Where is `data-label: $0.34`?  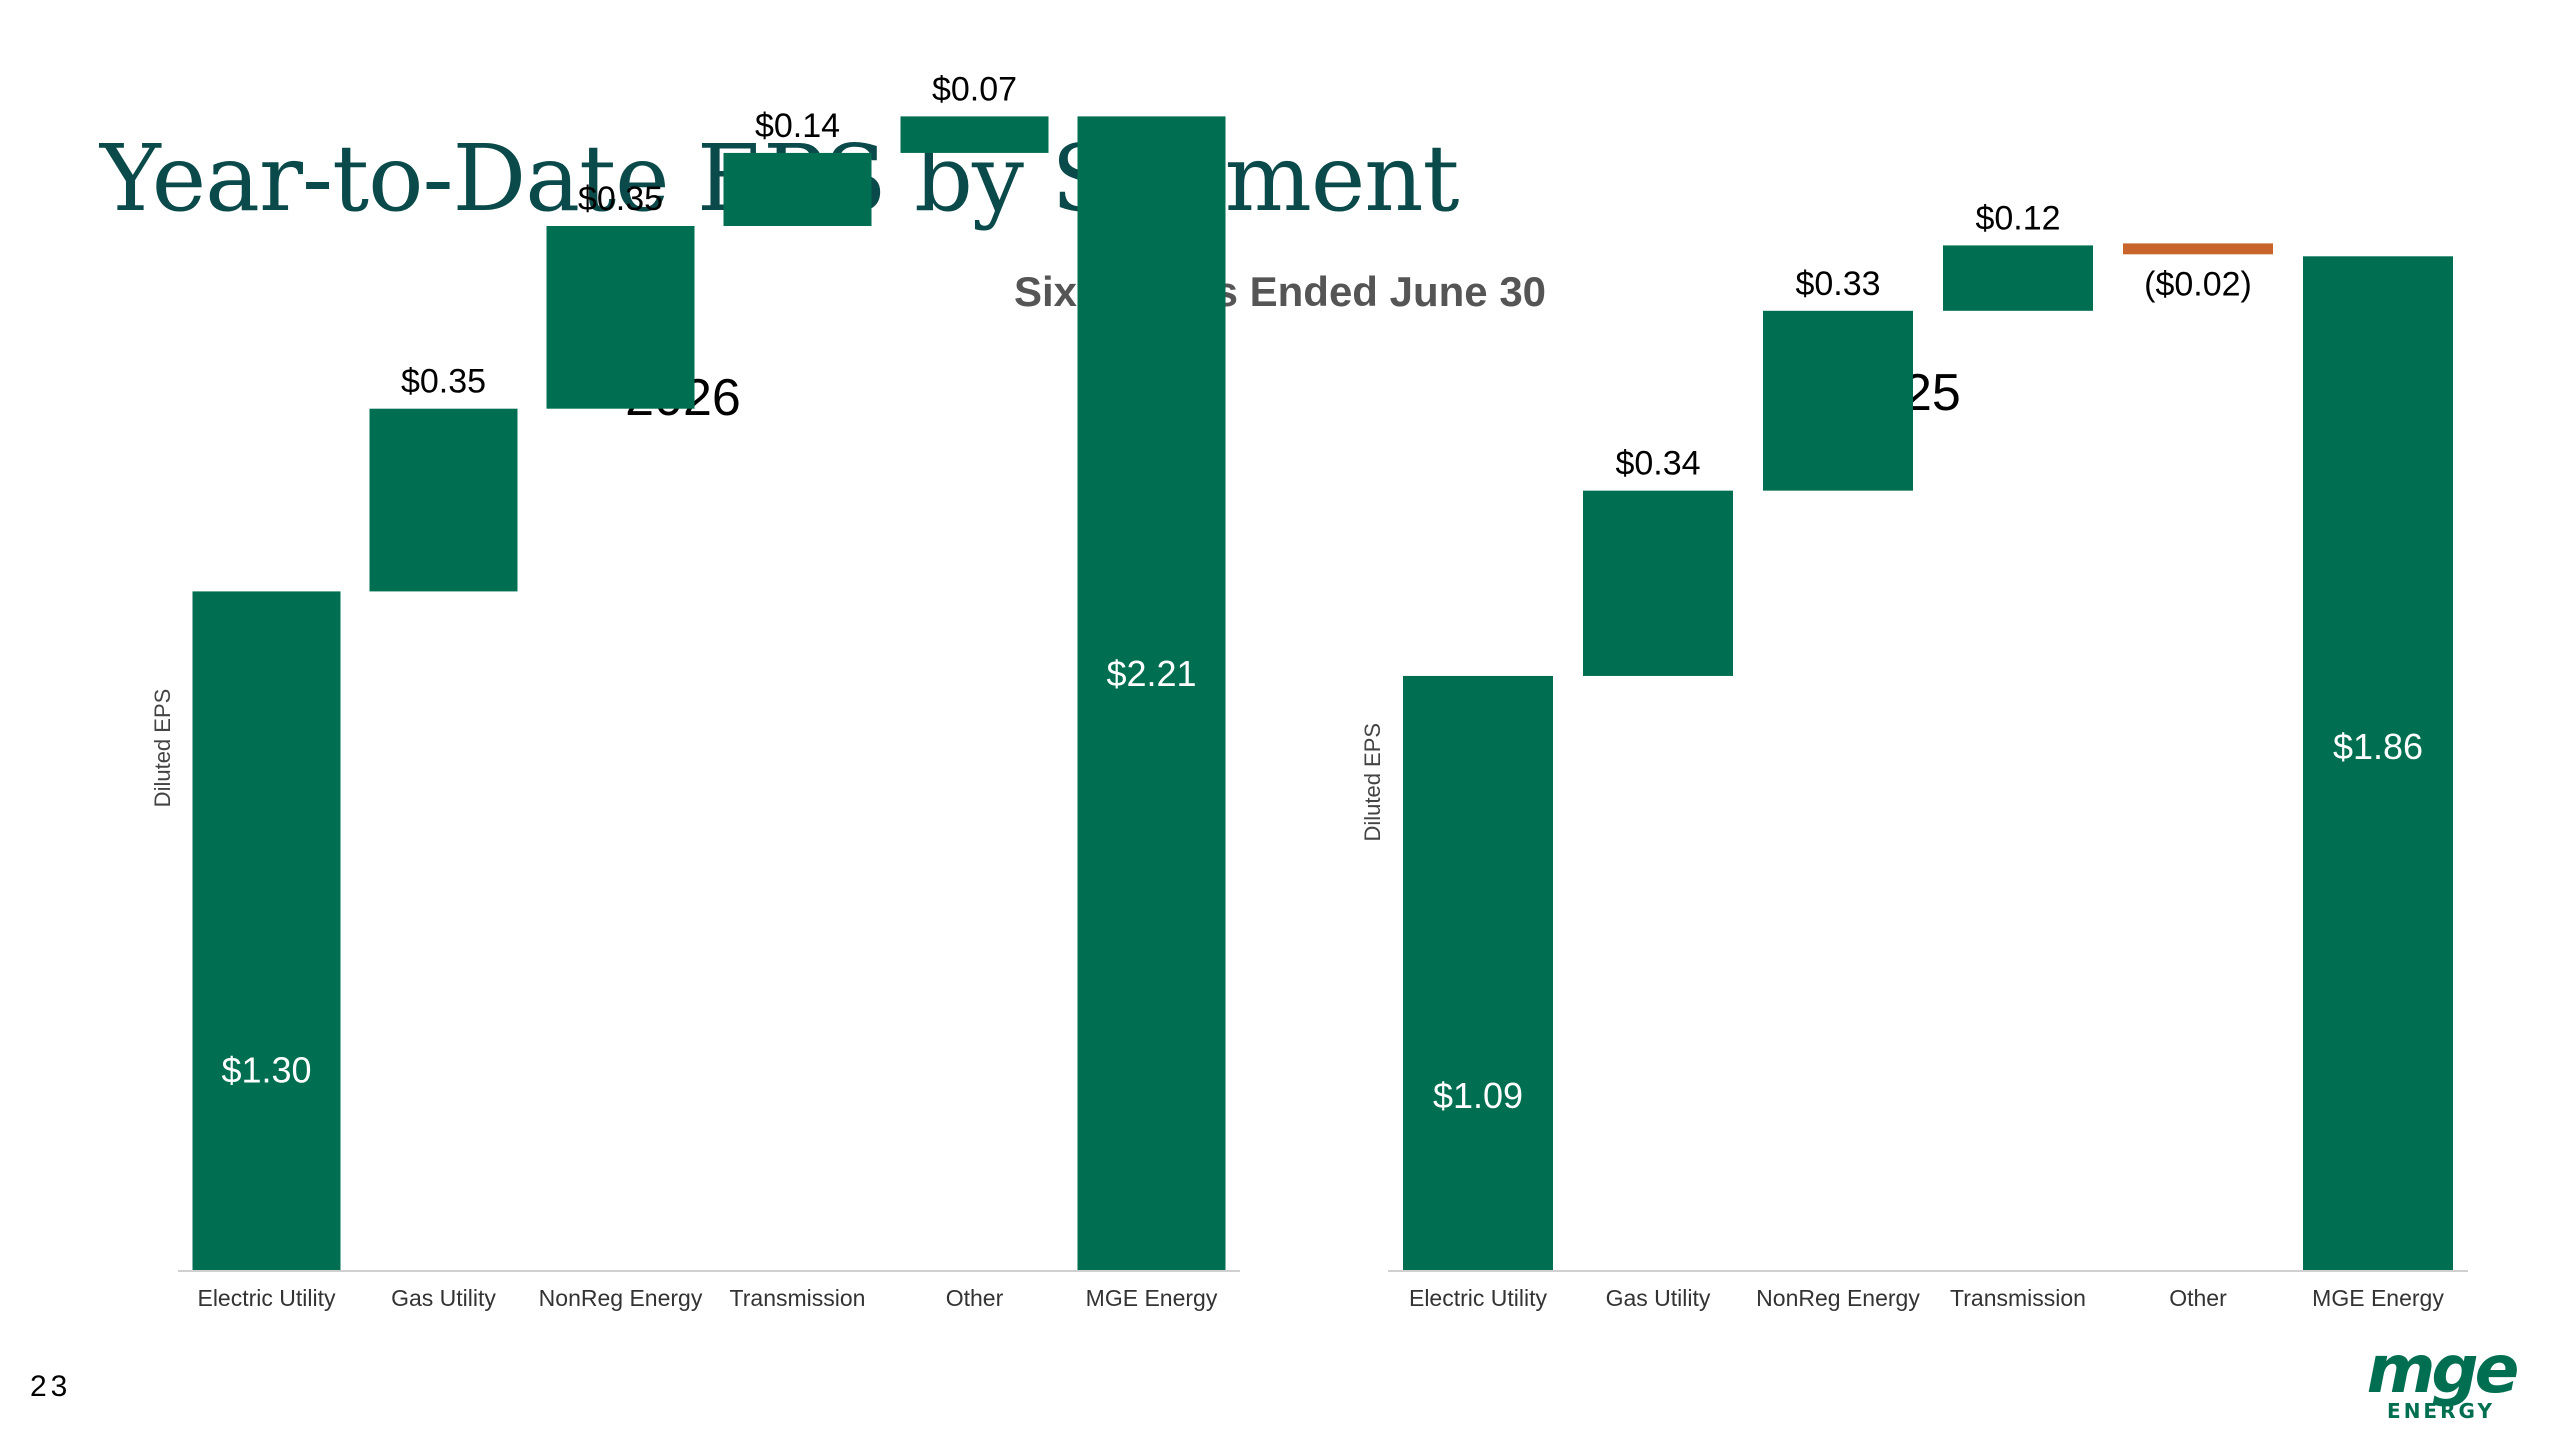
data-label: $0.34 is located at coordinates (1657, 464).